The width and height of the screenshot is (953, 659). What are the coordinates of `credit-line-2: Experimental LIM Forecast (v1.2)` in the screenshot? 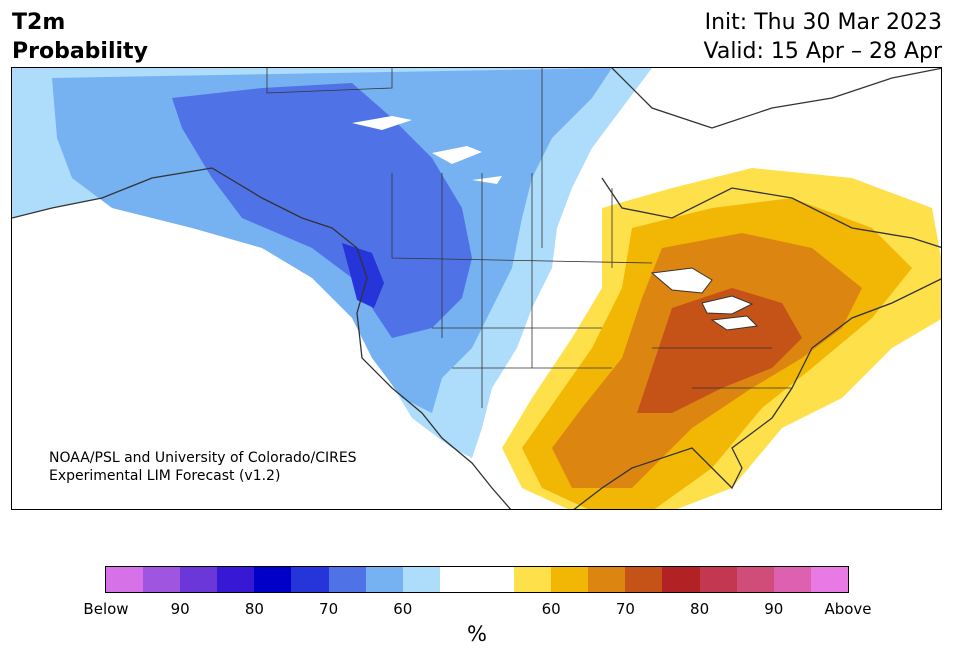 It's located at (165, 476).